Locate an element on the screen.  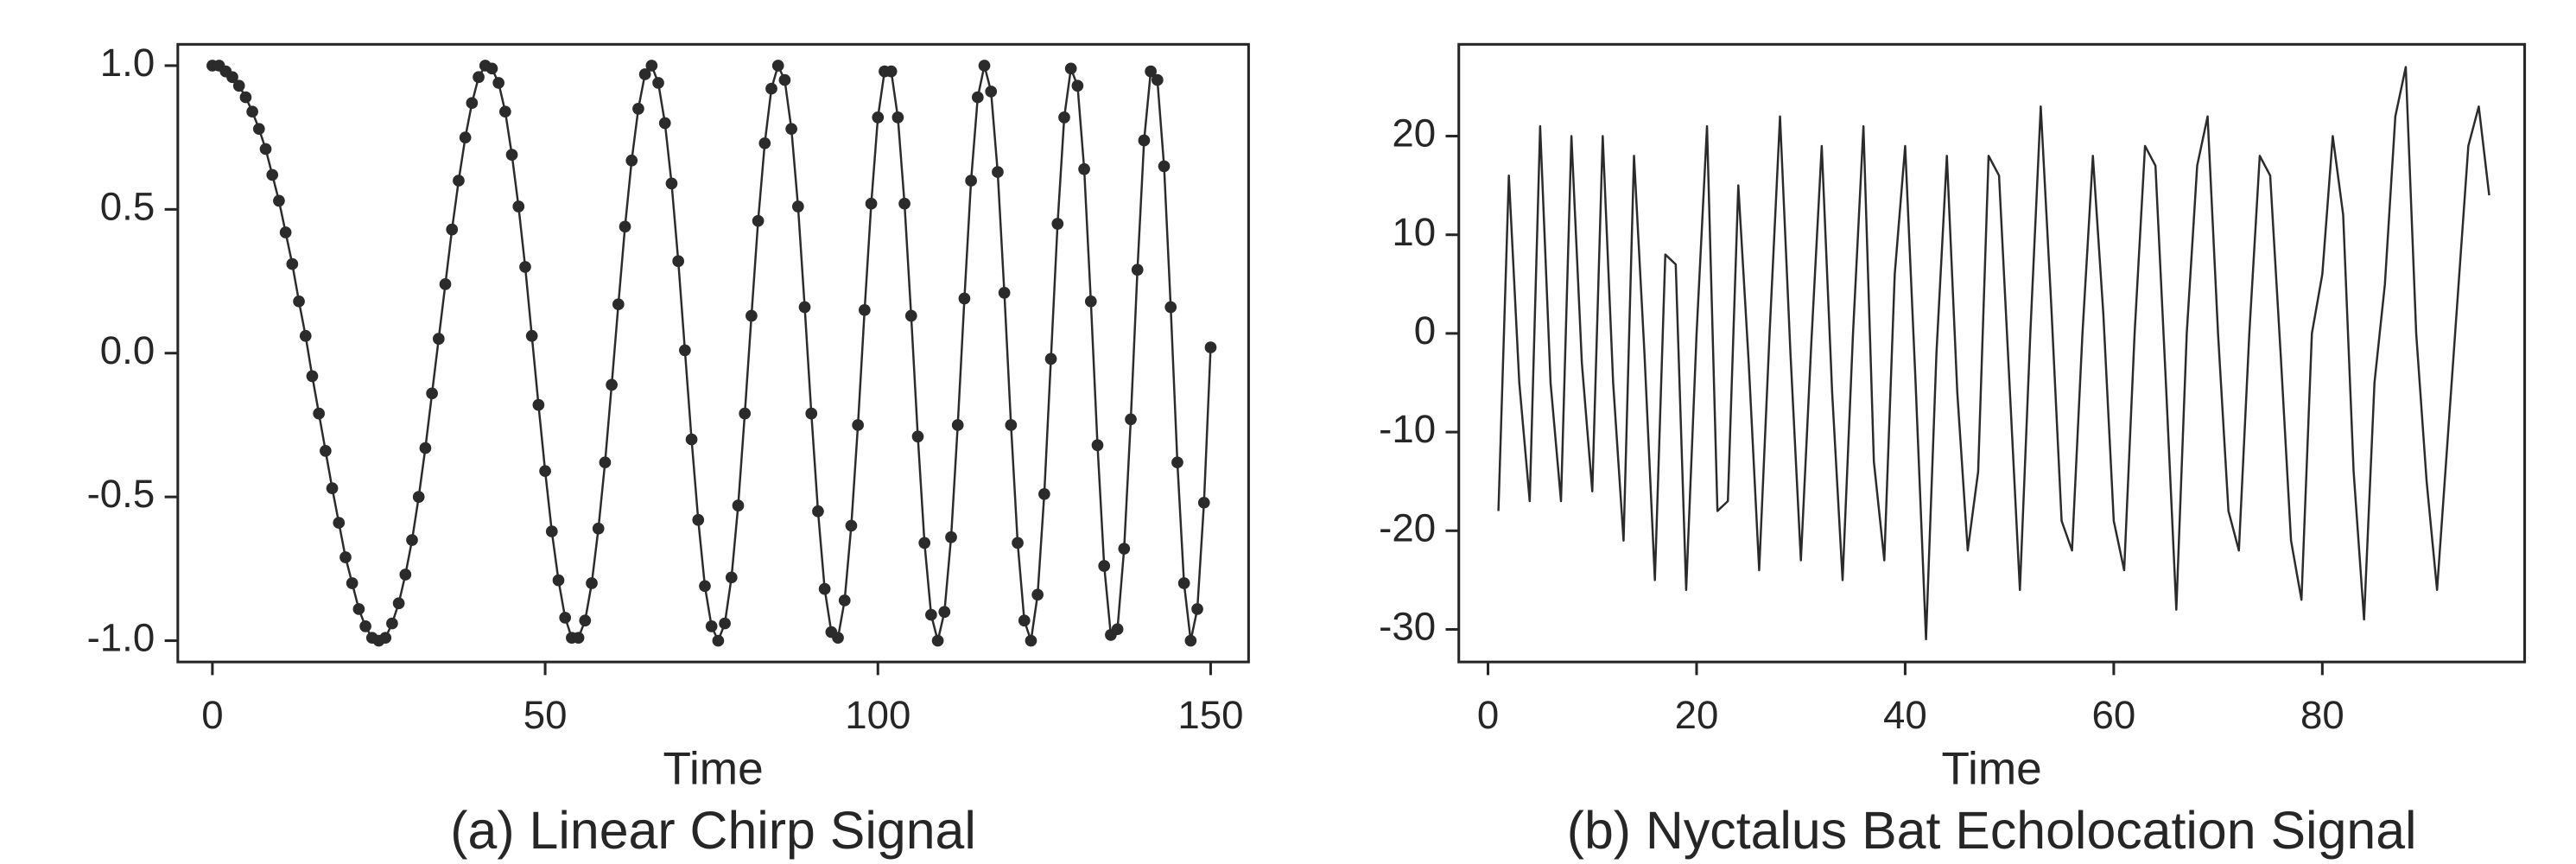
x-tick-label: 80 is located at coordinates (2322, 715).